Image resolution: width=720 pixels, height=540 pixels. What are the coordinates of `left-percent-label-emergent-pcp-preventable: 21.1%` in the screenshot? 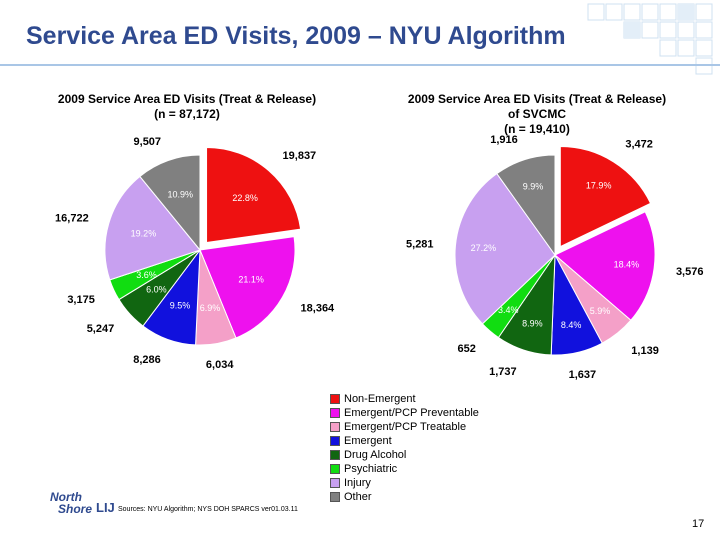 It's located at (251, 279).